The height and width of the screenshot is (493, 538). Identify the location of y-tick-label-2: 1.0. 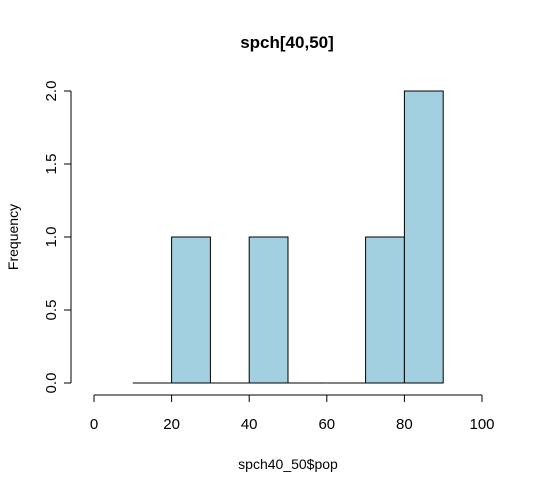
(51, 237).